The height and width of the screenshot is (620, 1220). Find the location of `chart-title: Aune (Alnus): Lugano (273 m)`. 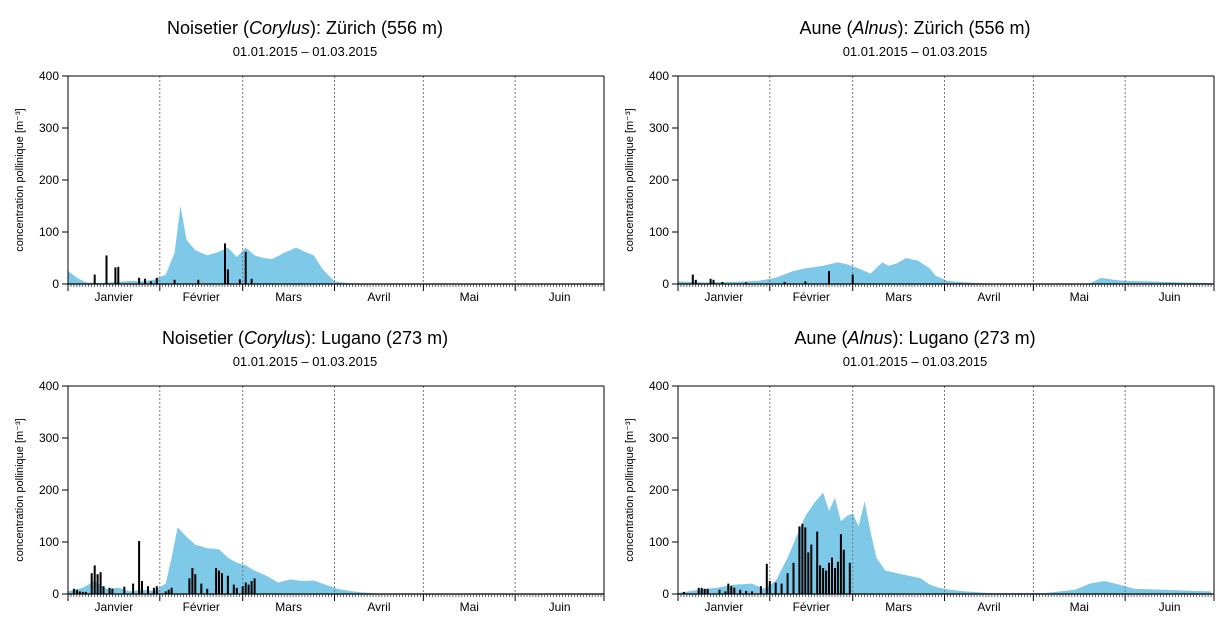

chart-title: Aune (Alnus): Lugano (273 m) is located at coordinates (915, 338).